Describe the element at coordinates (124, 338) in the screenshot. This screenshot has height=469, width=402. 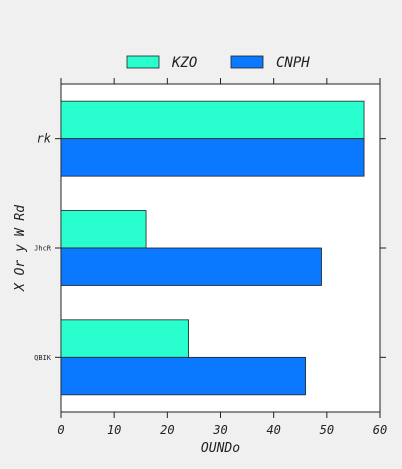
I see `bar-kzo-qbik` at that location.